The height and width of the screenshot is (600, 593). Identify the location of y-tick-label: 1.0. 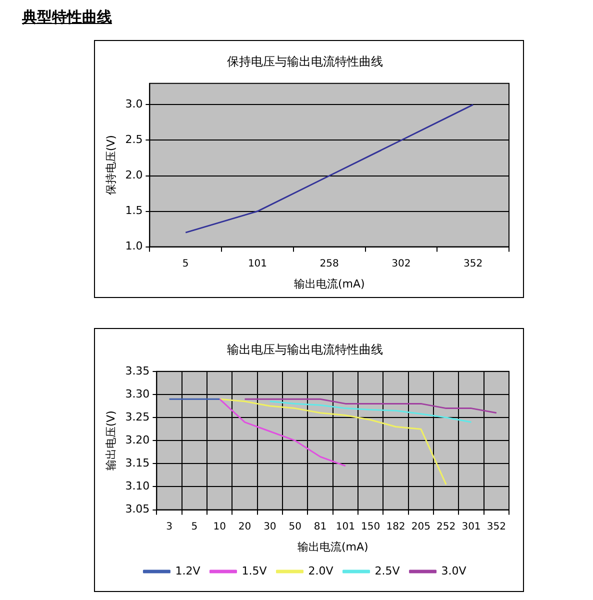
(134, 246).